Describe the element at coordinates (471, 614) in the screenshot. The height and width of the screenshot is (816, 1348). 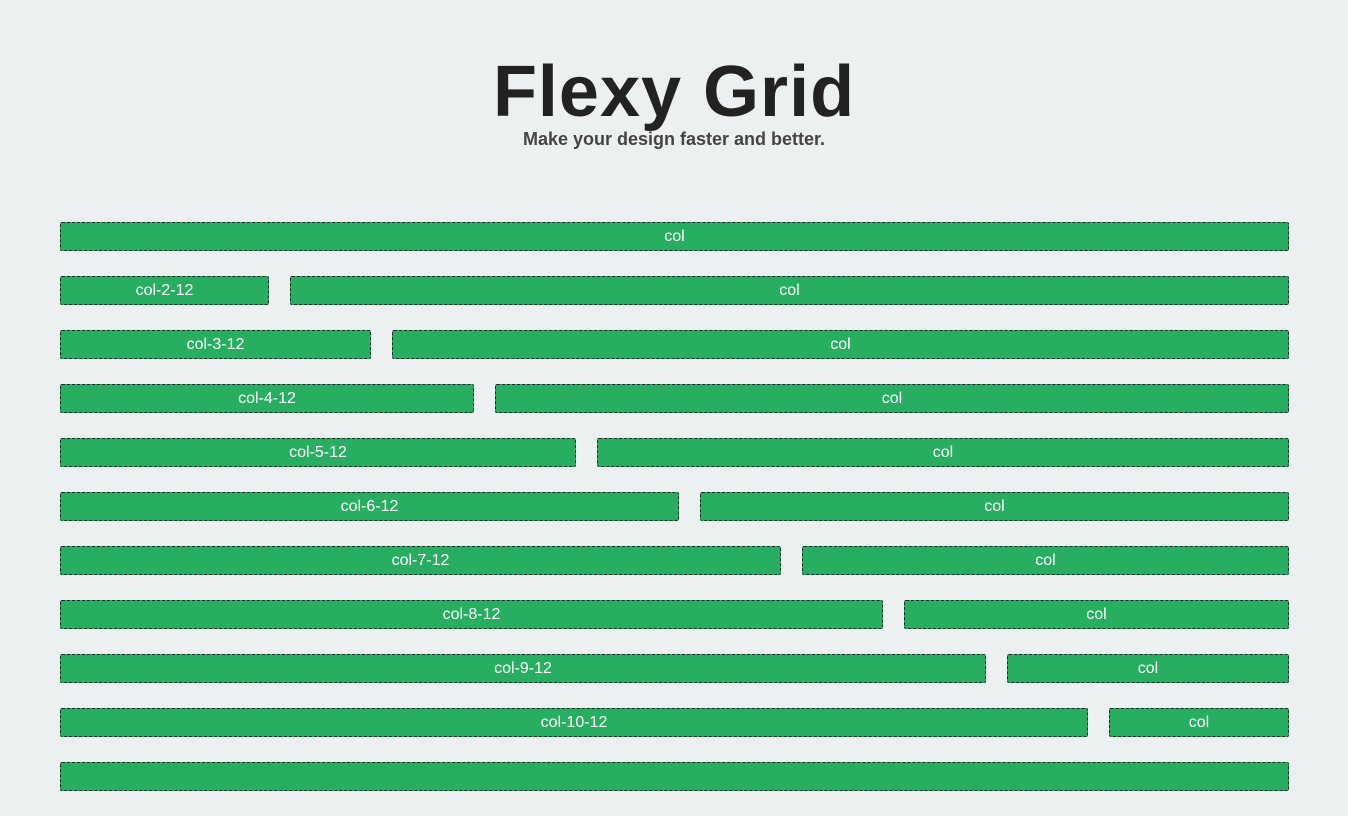
I see `grid-cell-col-8-12: col-8-12` at that location.